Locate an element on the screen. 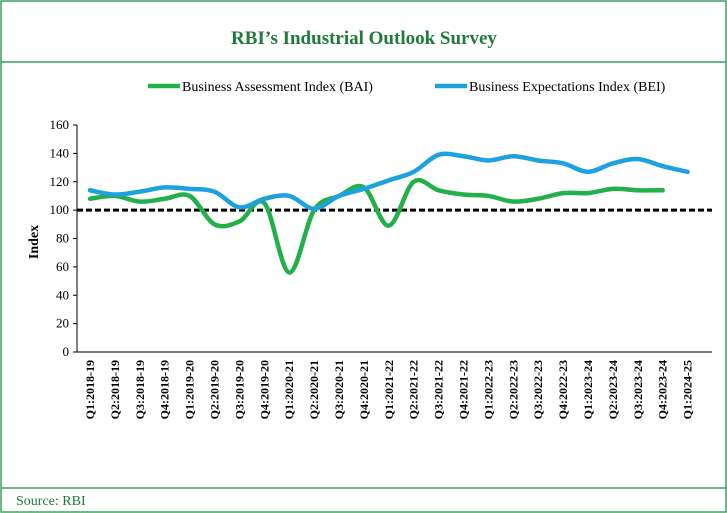  x-tick-label: Q1:2021-22 is located at coordinates (389, 389).